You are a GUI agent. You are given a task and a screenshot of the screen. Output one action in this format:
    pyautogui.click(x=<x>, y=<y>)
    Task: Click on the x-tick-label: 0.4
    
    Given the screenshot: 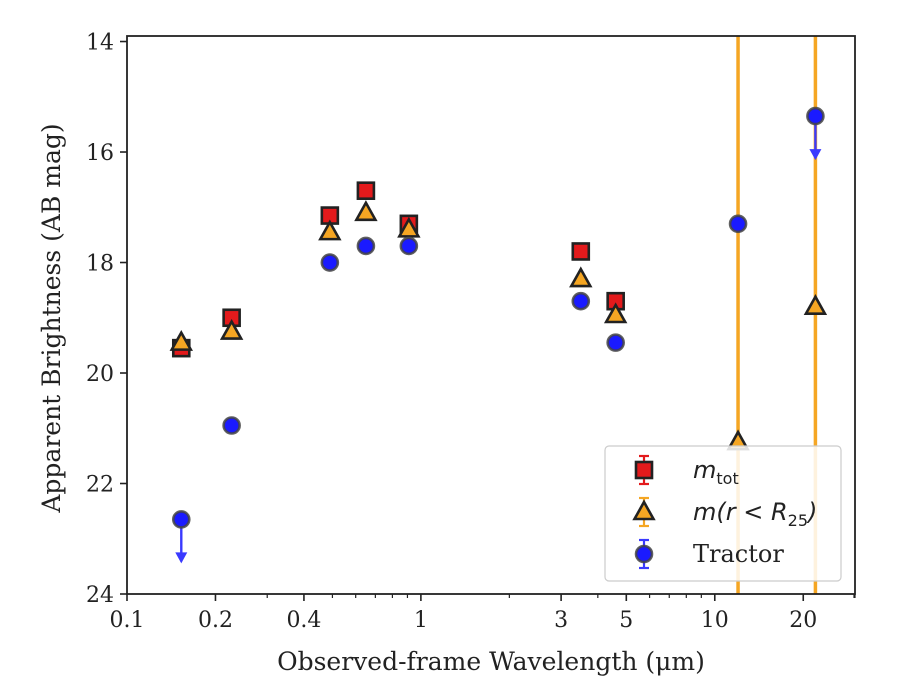 What is the action you would take?
    pyautogui.click(x=303, y=620)
    